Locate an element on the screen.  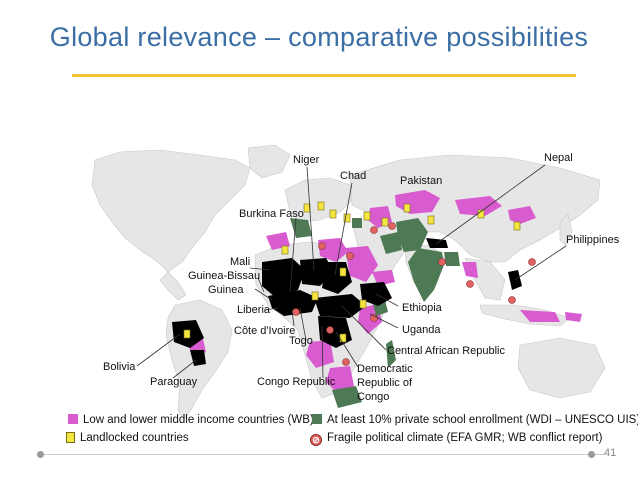
label-togo: Togo is located at coordinates (301, 341).